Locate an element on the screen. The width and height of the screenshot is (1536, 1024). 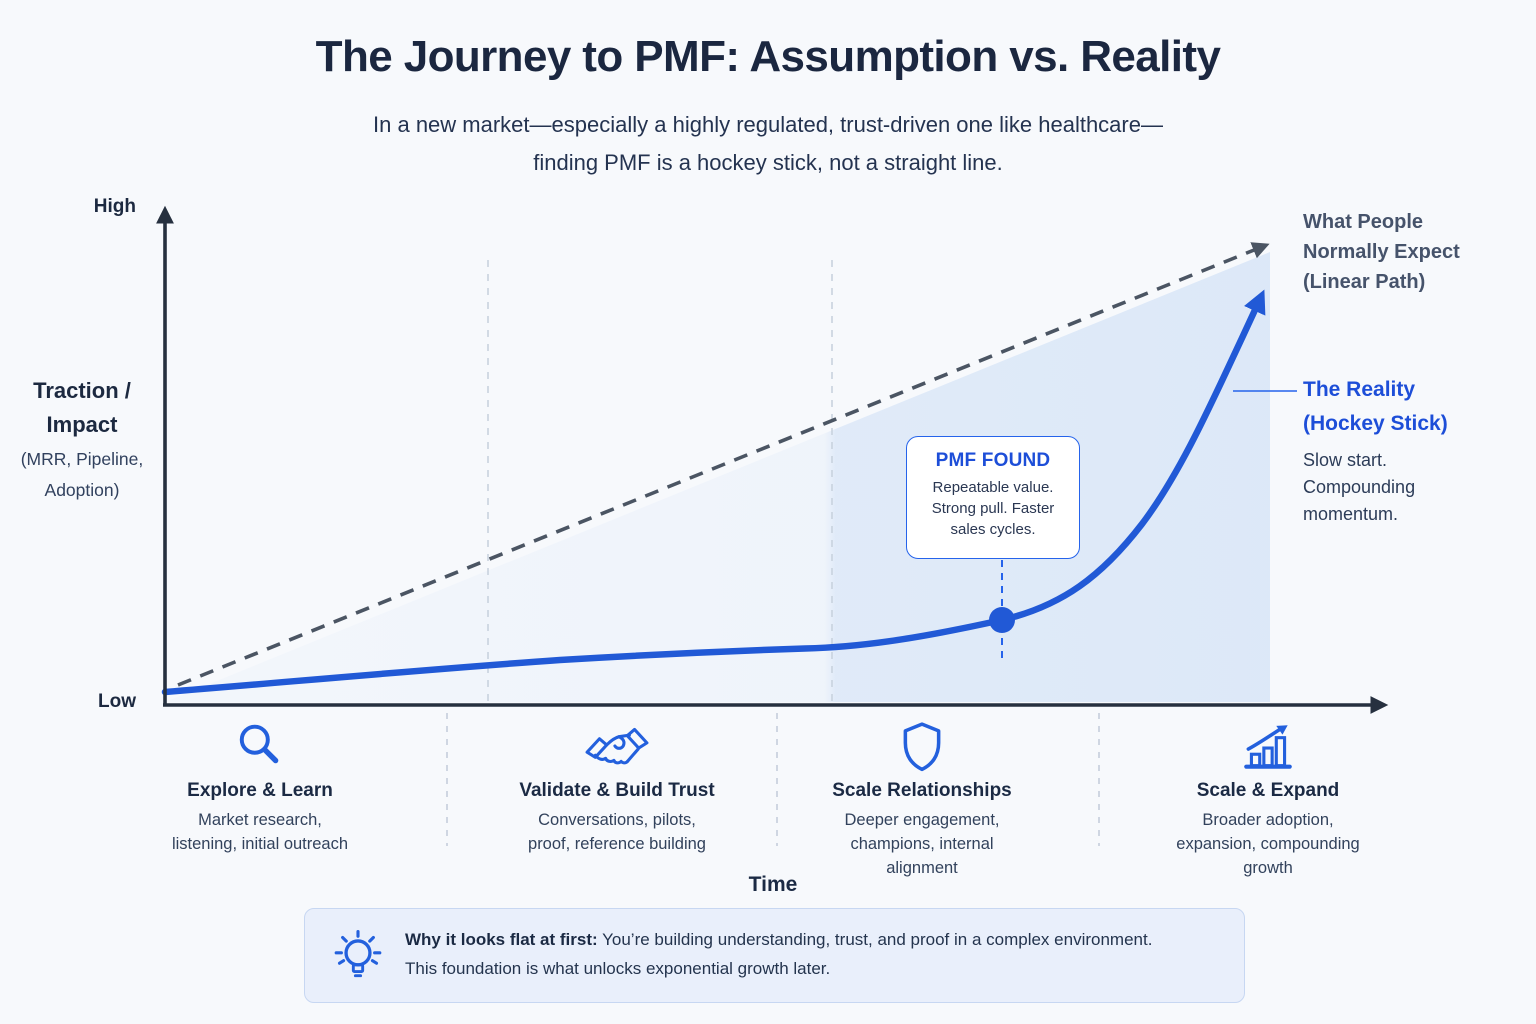
handshake-icon is located at coordinates (617, 747).